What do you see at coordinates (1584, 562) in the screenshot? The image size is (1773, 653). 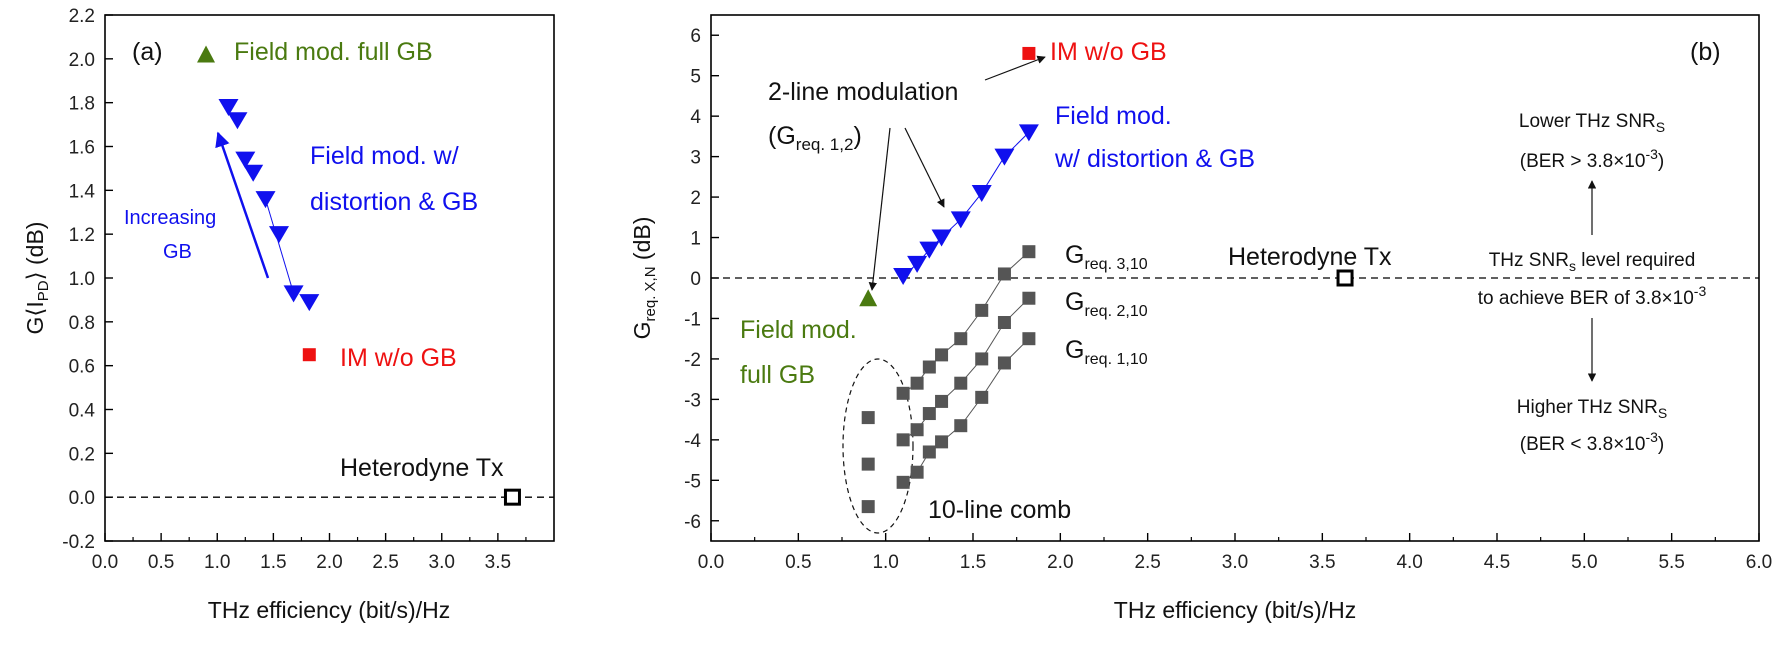 I see `x-tick-label: 5.0` at bounding box center [1584, 562].